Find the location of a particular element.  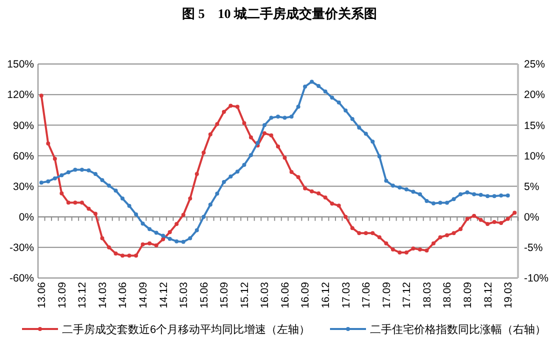

x-tick-label: 18.06 is located at coordinates (448, 295).